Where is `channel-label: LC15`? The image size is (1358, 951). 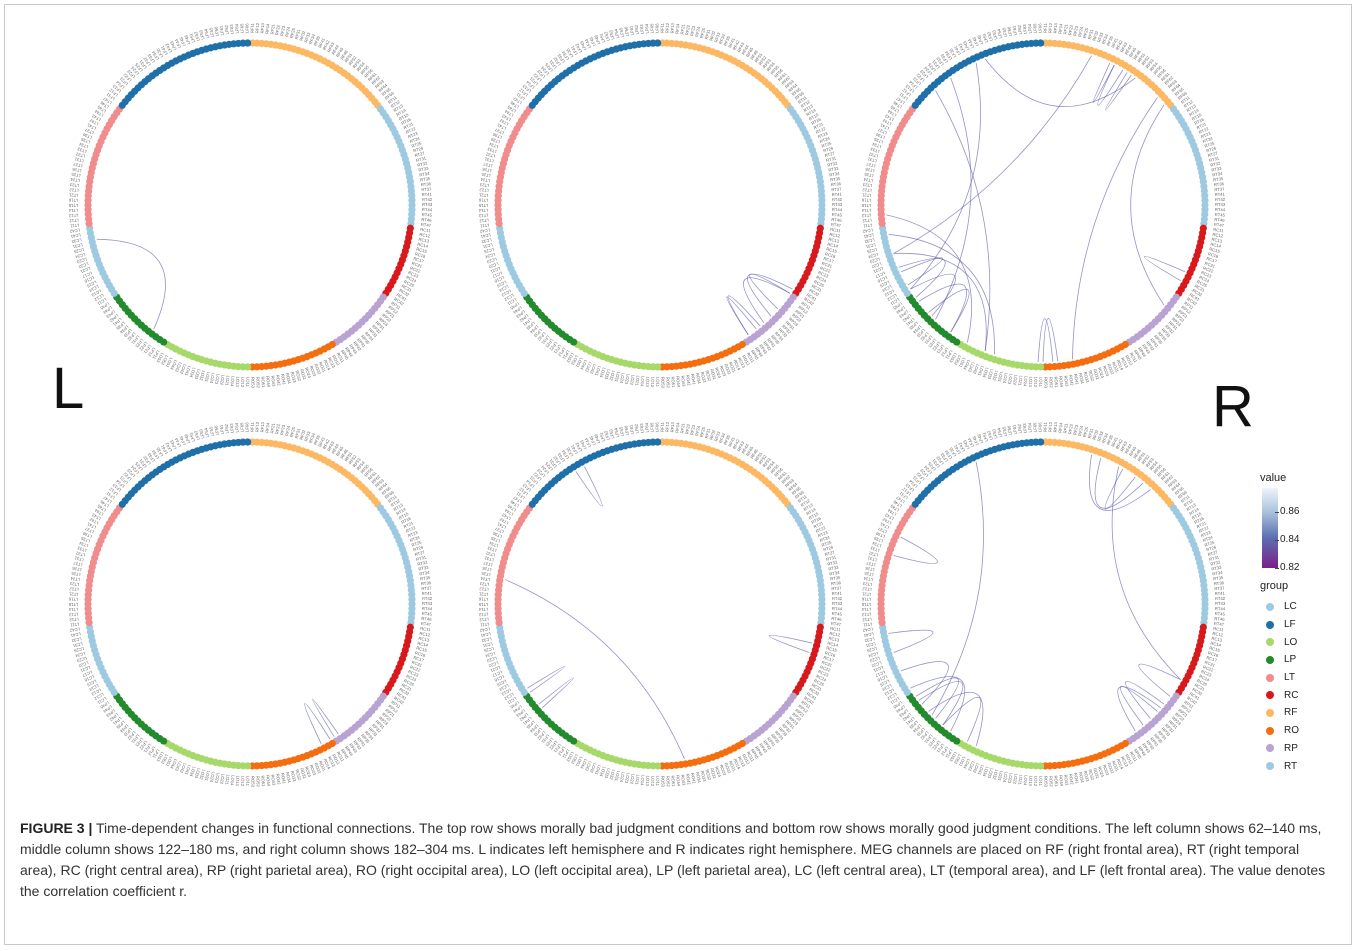 channel-label: LC15 is located at coordinates (501, 683).